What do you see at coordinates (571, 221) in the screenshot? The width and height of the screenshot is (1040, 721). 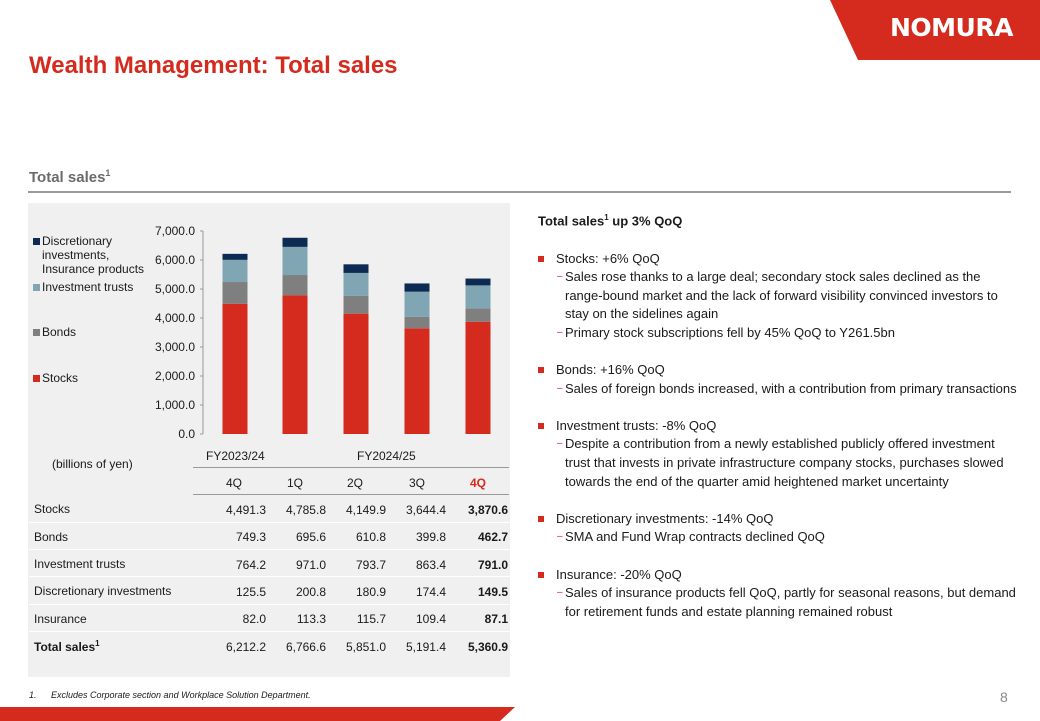 I see `commentary-heading-text: Total sales` at bounding box center [571, 221].